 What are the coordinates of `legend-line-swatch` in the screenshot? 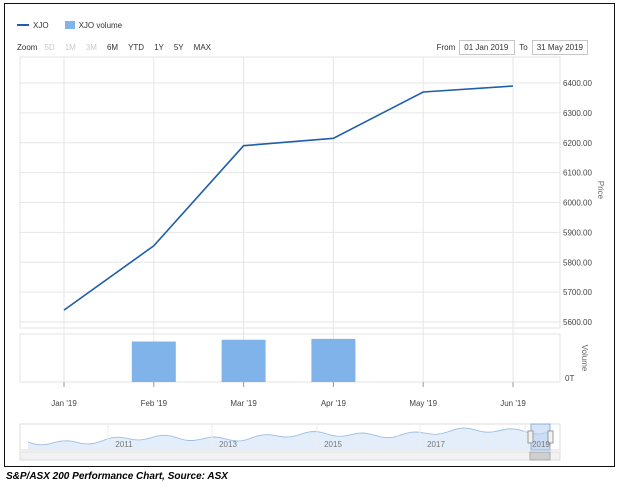 It's located at (23, 25).